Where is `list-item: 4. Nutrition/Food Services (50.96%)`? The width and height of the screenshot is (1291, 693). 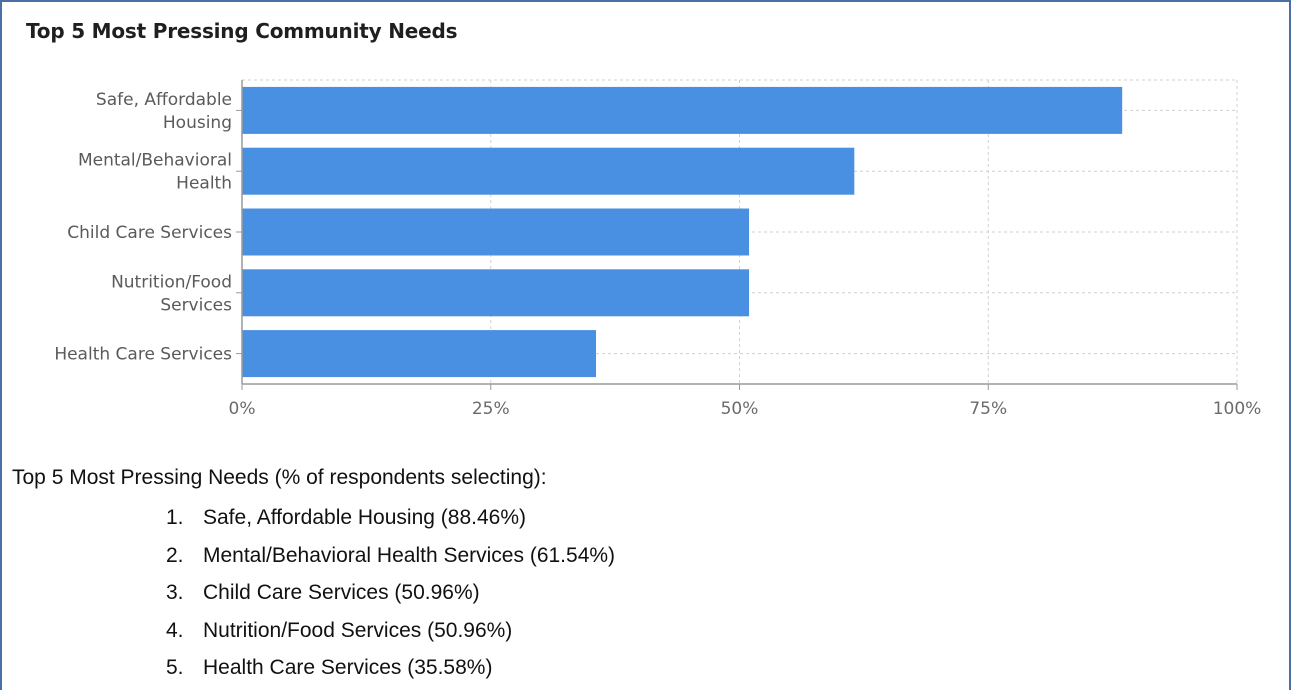
list-item: 4. Nutrition/Food Services (50.96%) is located at coordinates (390, 637).